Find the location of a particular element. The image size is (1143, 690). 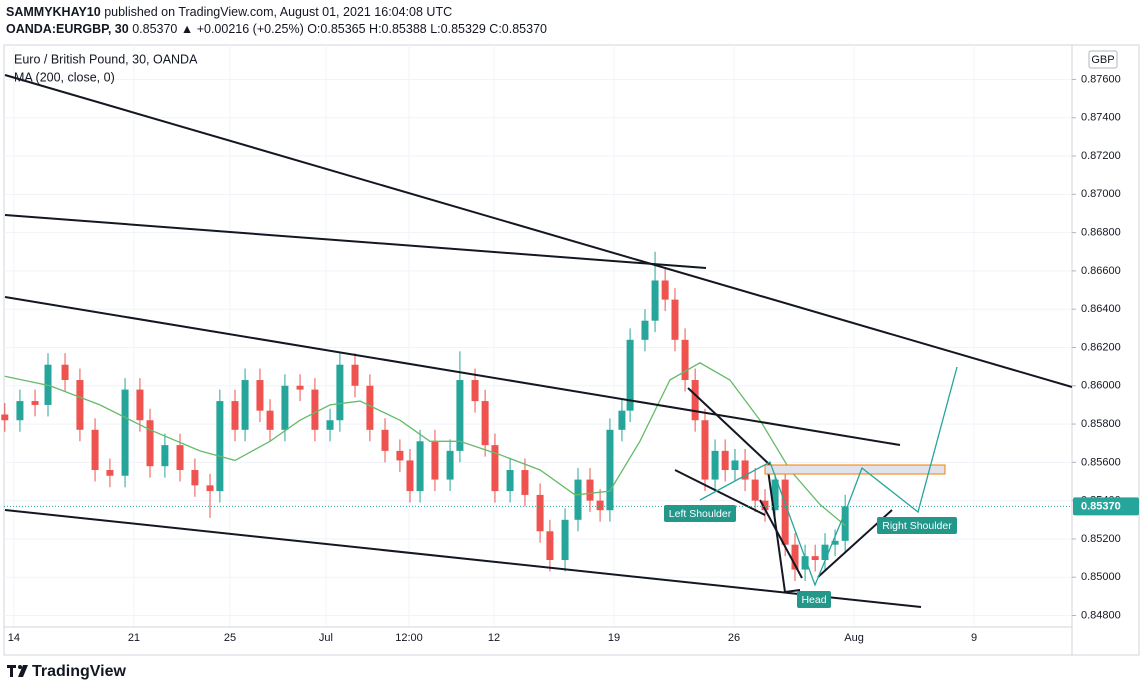

author: SAMMYKHAY10 is located at coordinates (53, 12).